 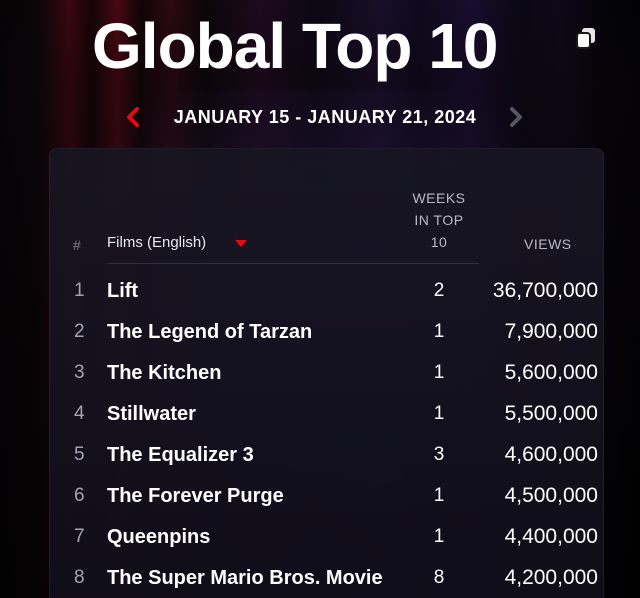 I want to click on table-row: 6 The Forever Purge 1 4,500,000, so click(x=326, y=501).